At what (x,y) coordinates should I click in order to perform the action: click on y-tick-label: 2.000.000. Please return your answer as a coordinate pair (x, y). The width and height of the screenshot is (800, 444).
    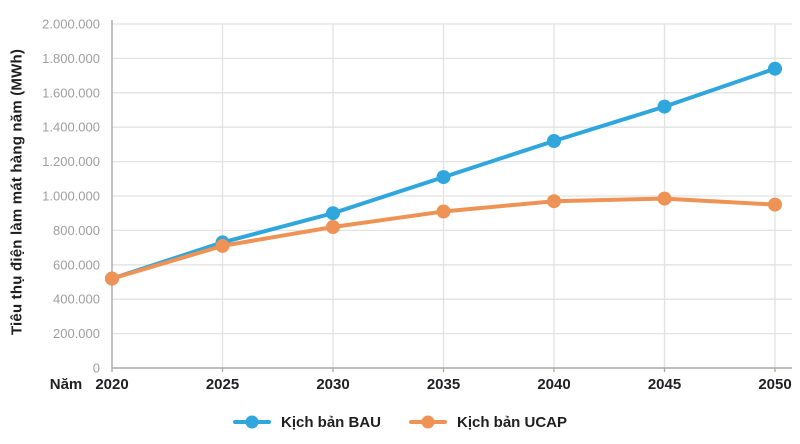
    Looking at the image, I should click on (71, 24).